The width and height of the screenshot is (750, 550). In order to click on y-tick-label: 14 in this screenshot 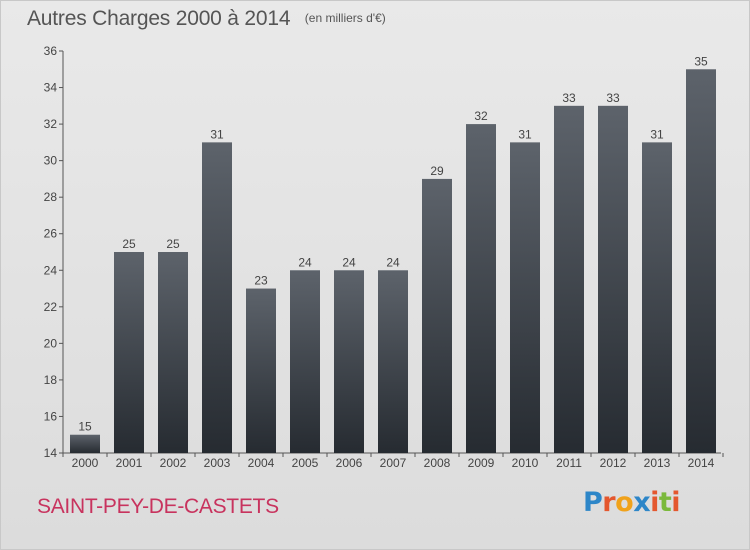, I will do `click(51, 453)`.